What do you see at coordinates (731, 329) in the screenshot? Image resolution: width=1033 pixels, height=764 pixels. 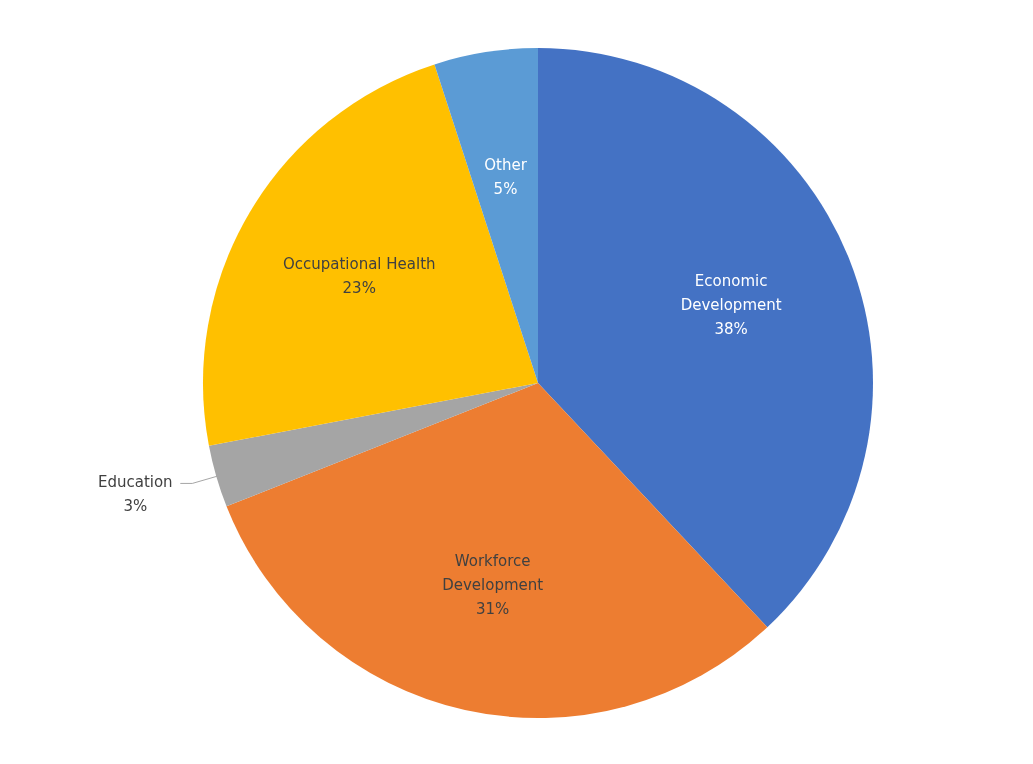 I see `data-label: 38%` at bounding box center [731, 329].